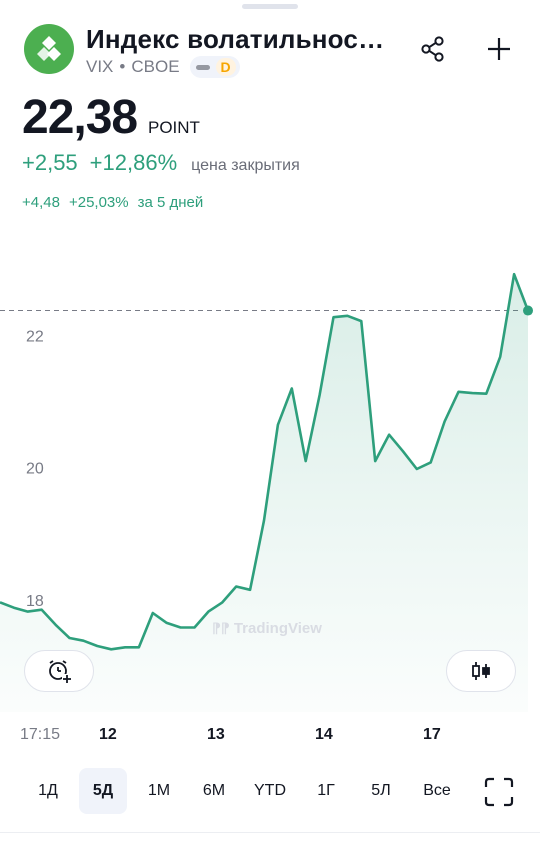 The height and width of the screenshot is (844, 540). Describe the element at coordinates (100, 66) in the screenshot. I see `ticker: VIX` at that location.